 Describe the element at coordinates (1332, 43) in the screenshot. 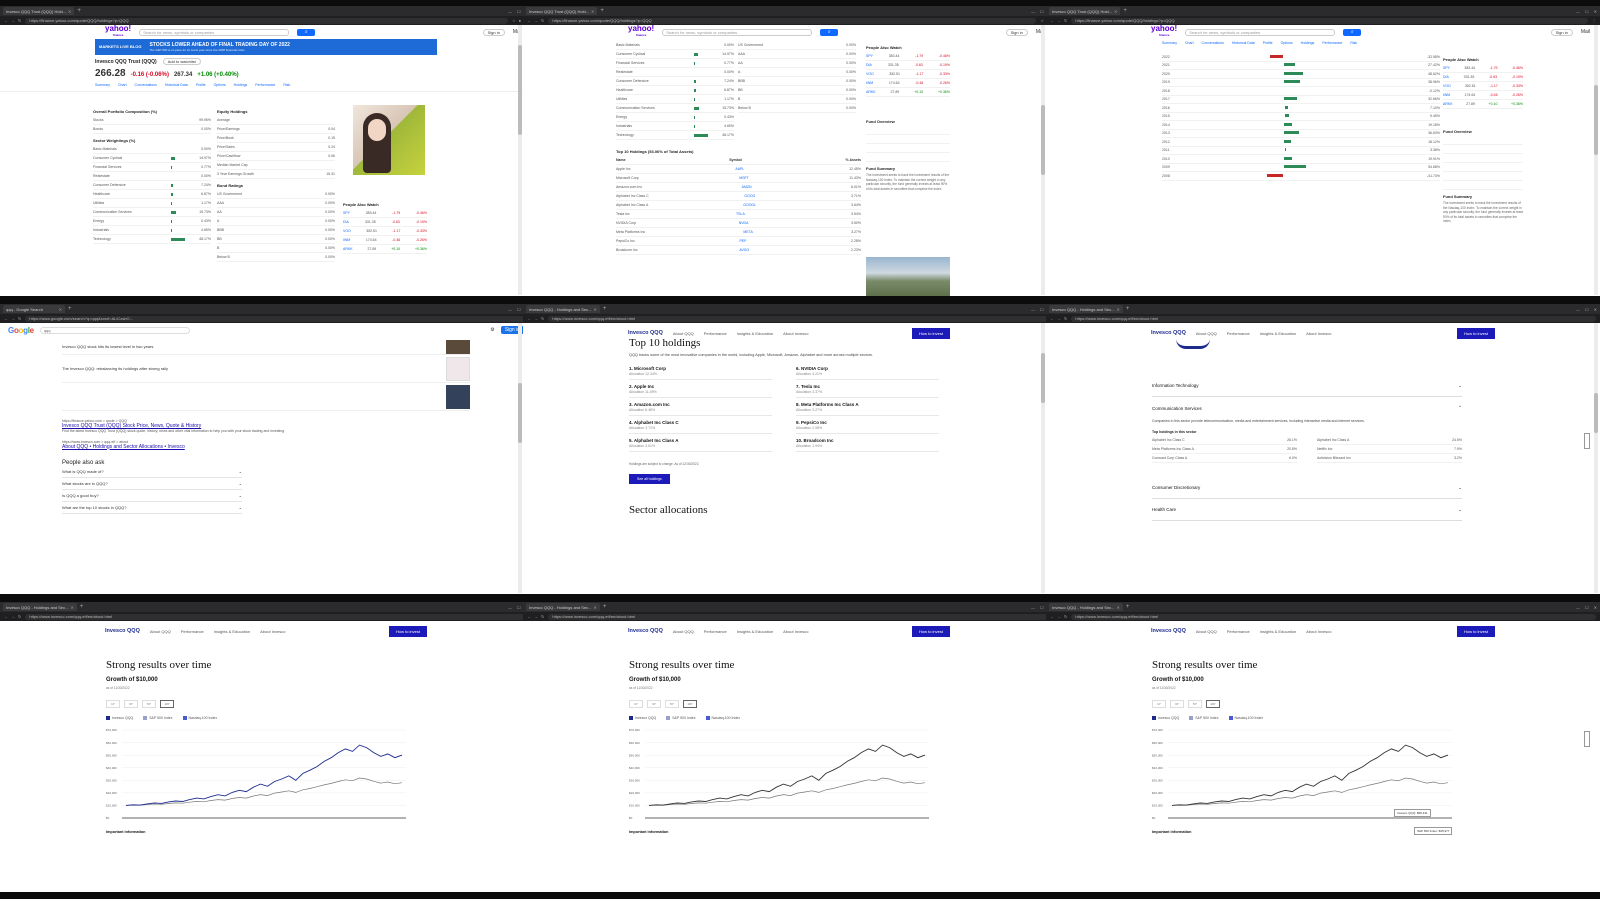

I see `quote-tab: Performance` at that location.